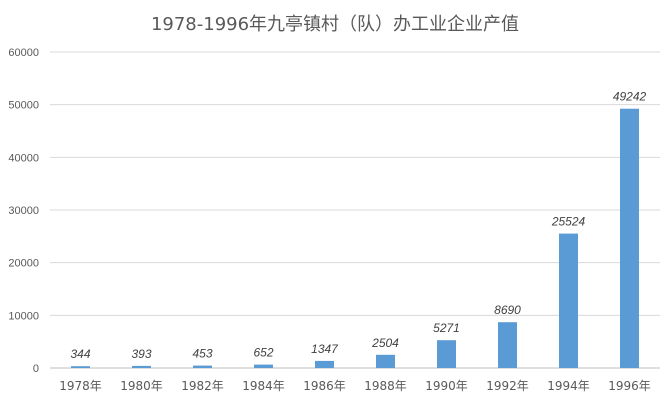 The image size is (670, 404). What do you see at coordinates (202, 386) in the screenshot?
I see `x-tick-label: 1982年` at bounding box center [202, 386].